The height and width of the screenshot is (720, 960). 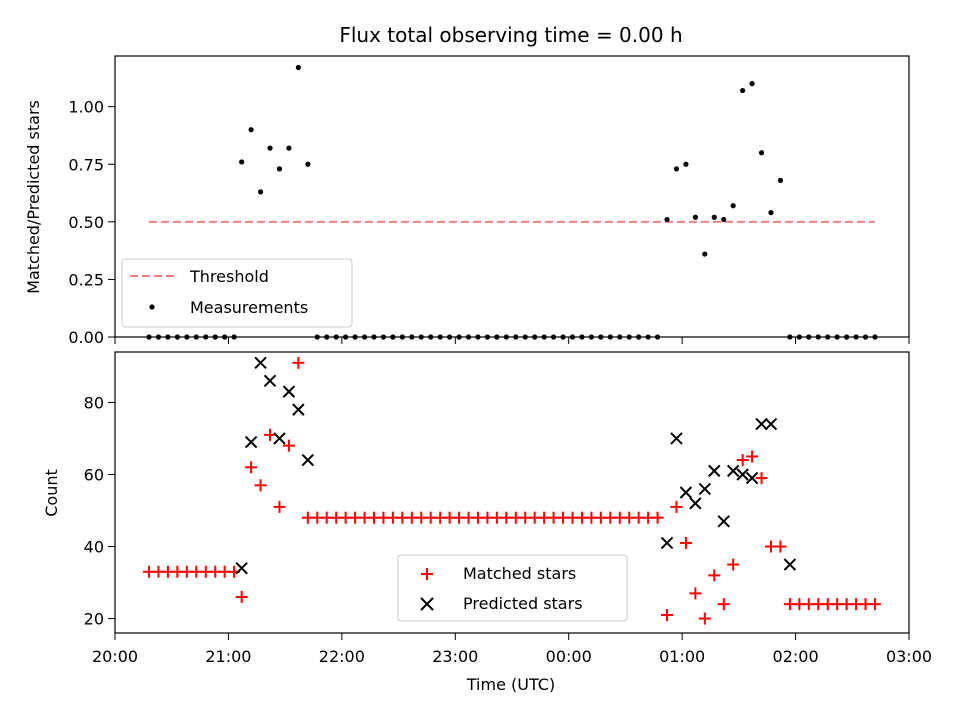 I want to click on predicted-stars-legend-label: Predicted stars, so click(x=523, y=603).